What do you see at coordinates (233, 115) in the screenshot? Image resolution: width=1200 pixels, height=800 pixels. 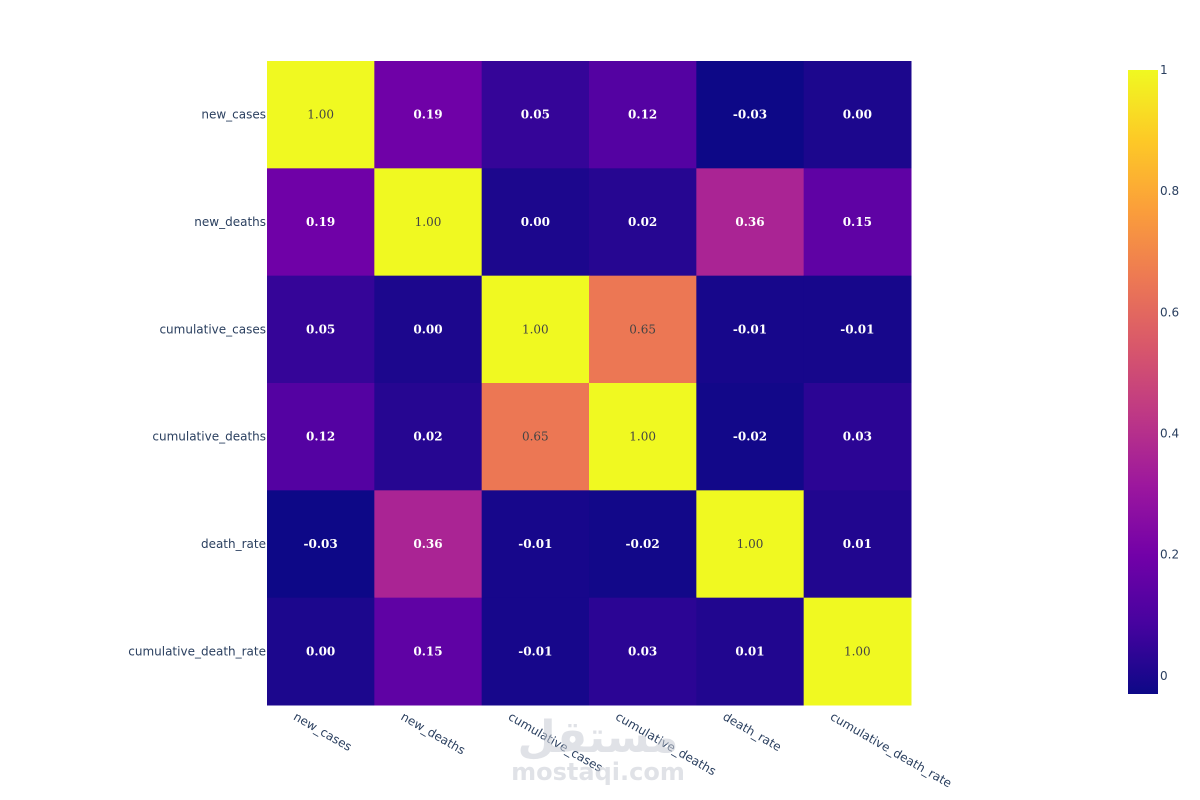 I see `y-tick-label: new_cases` at bounding box center [233, 115].